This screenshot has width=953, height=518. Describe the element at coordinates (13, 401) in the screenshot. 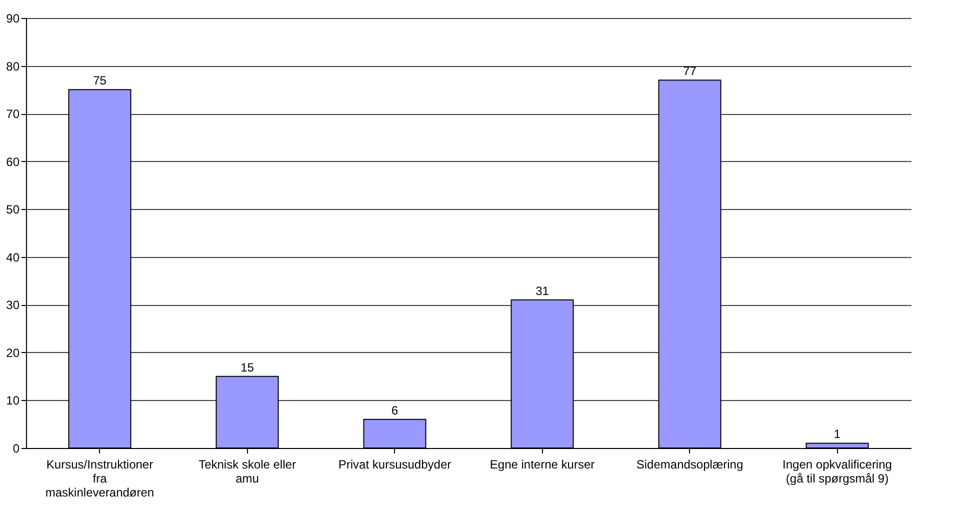

I see `y-tick-label: 10` at that location.